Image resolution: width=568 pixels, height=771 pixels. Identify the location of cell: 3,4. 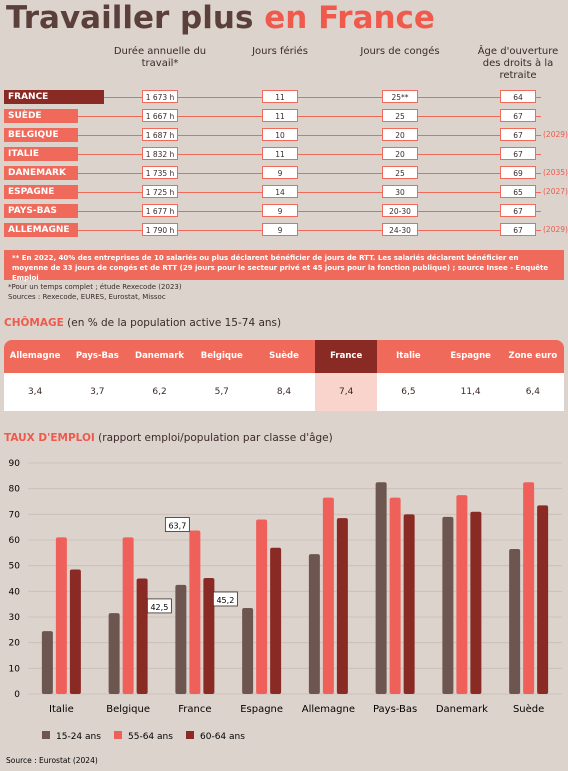
(35, 392).